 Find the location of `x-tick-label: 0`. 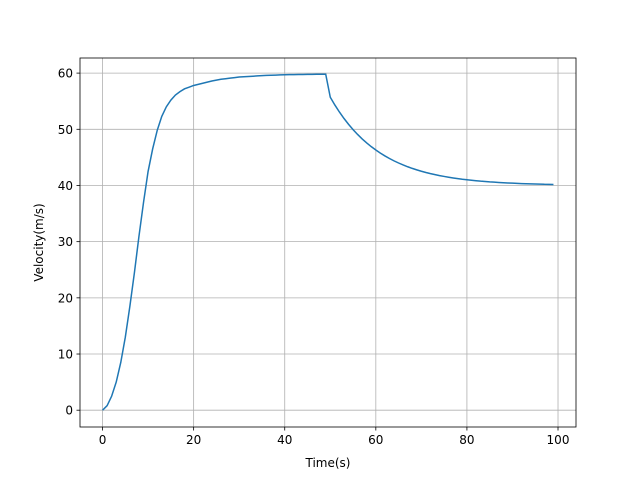

x-tick-label: 0 is located at coordinates (103, 440).